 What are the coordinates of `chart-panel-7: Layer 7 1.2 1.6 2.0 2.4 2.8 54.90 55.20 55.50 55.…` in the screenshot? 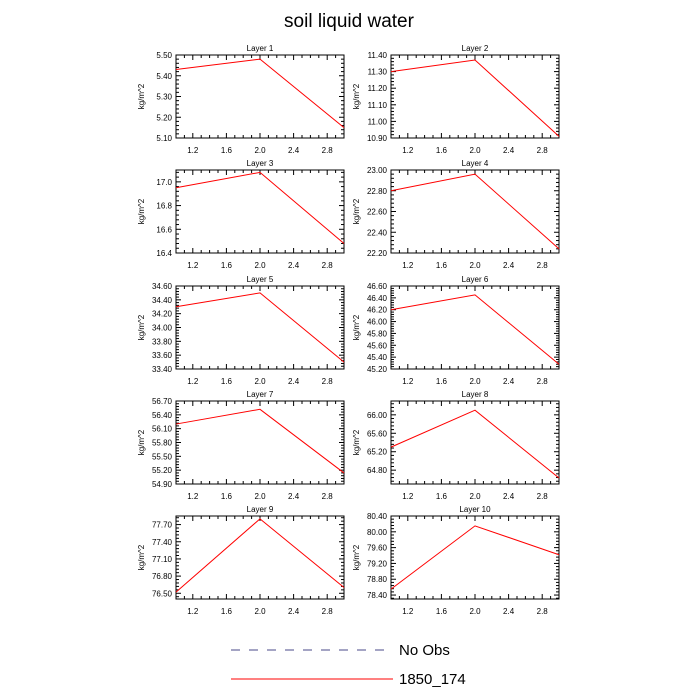 It's located at (241, 445).